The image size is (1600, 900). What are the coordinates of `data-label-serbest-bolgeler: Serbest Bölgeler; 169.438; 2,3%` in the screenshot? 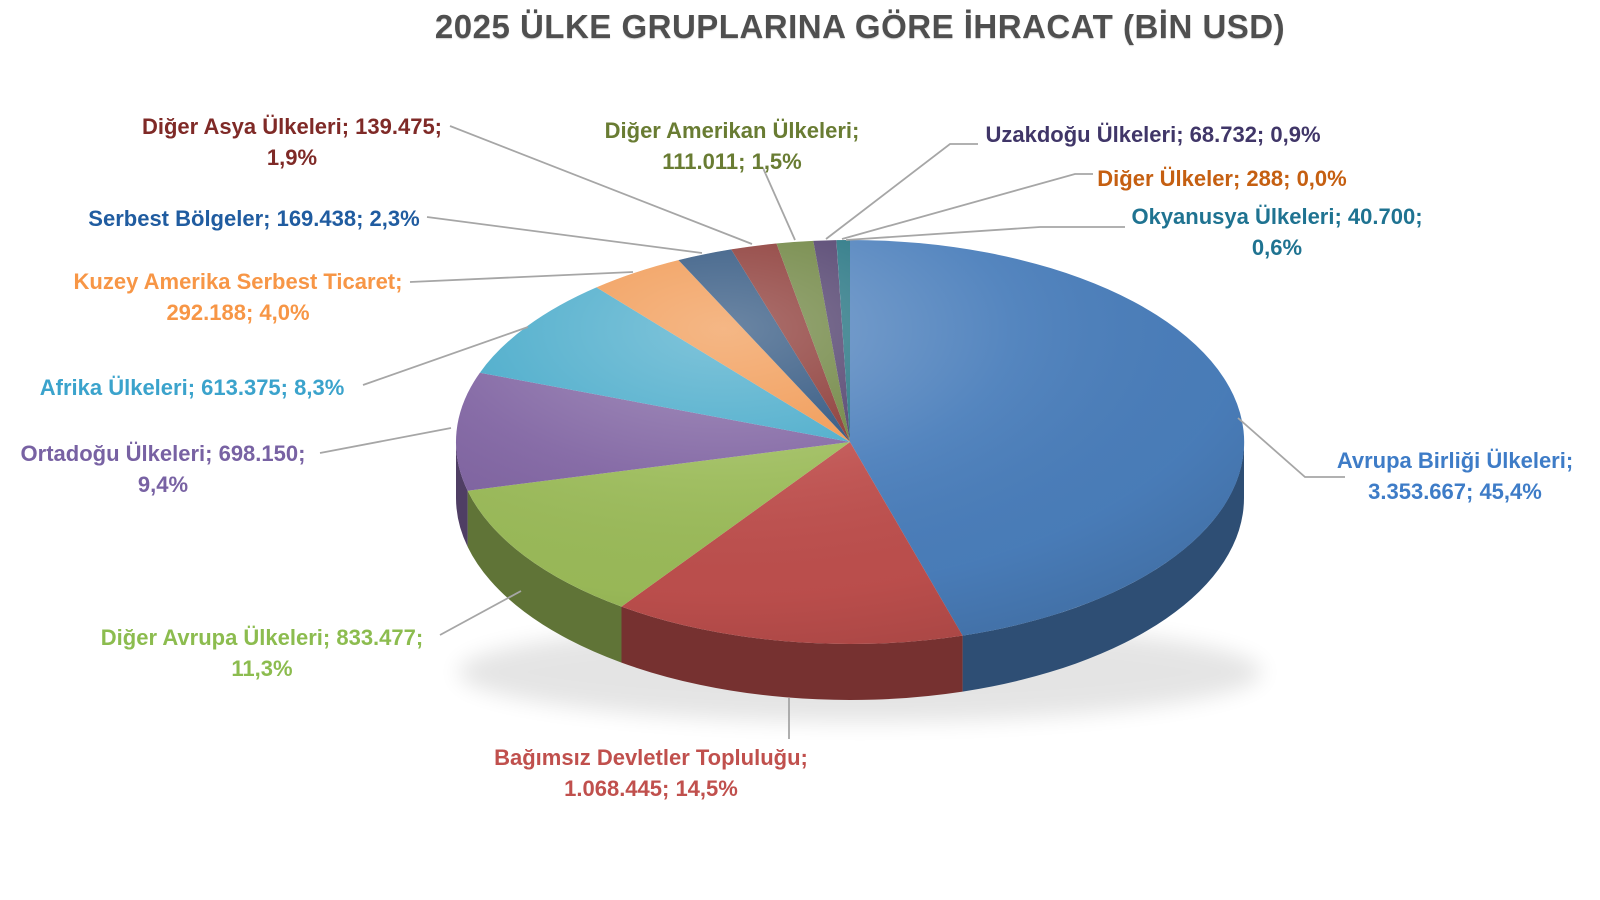 It's located at (253, 218).